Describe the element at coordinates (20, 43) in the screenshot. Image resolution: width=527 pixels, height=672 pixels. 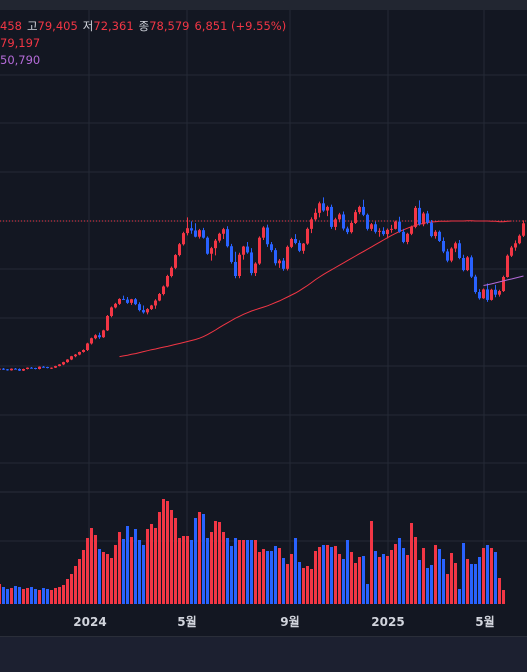
I see `ma-red-value: 79,197` at that location.